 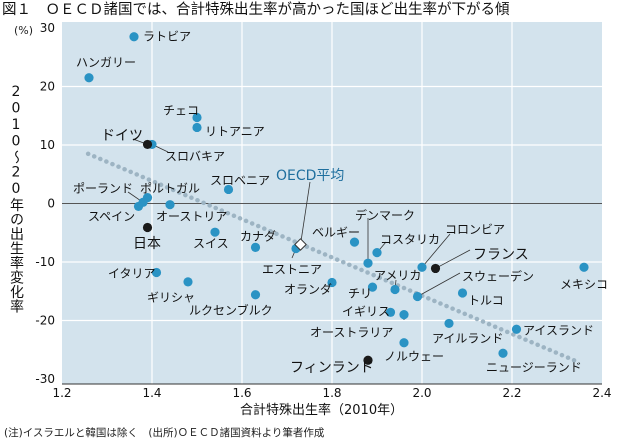 What do you see at coordinates (45, 321) in the screenshot?
I see `y-tick-label: -20` at bounding box center [45, 321].